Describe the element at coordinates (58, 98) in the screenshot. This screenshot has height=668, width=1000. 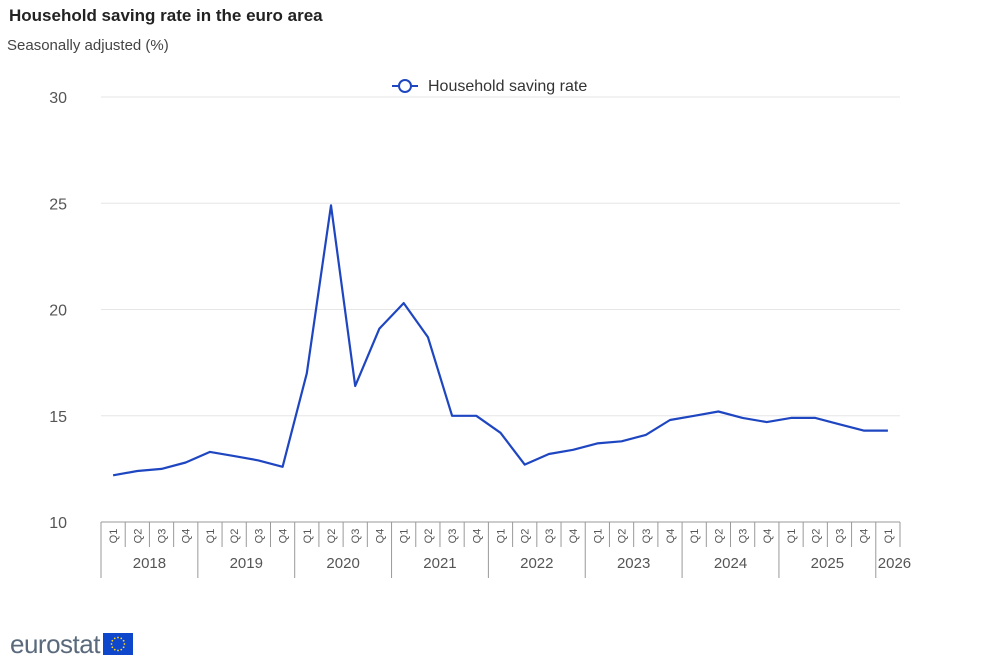
I see `y-tick-label: 30` at that location.